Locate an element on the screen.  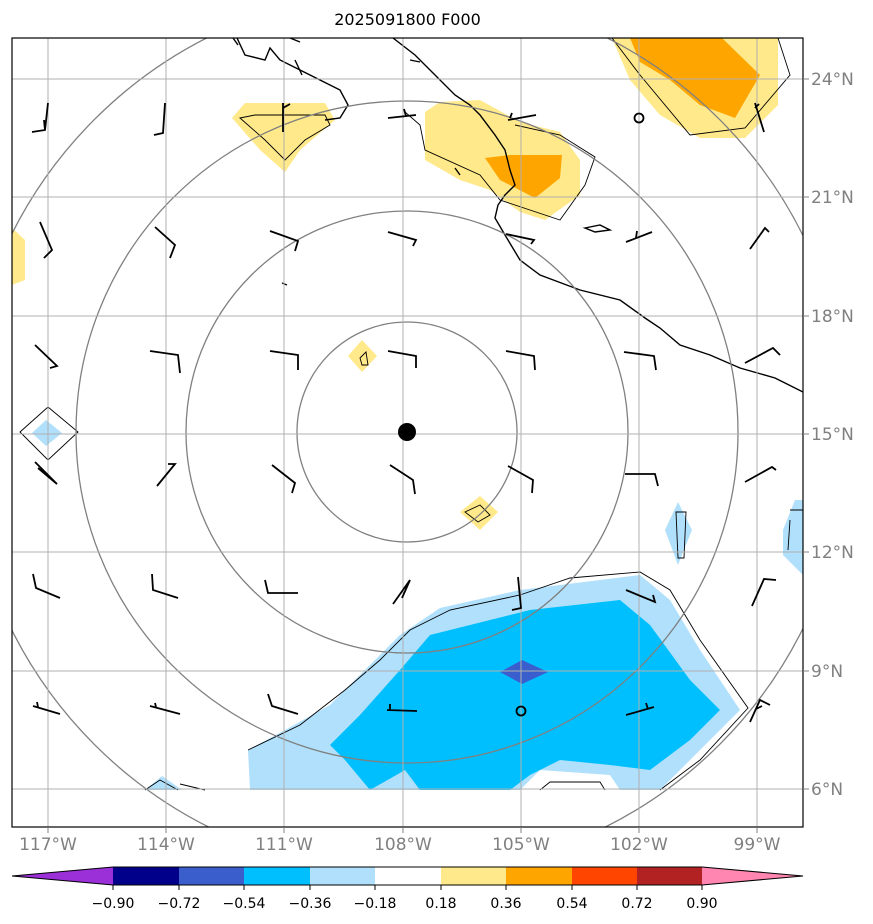
calm-wind-markers is located at coordinates (580, 414).